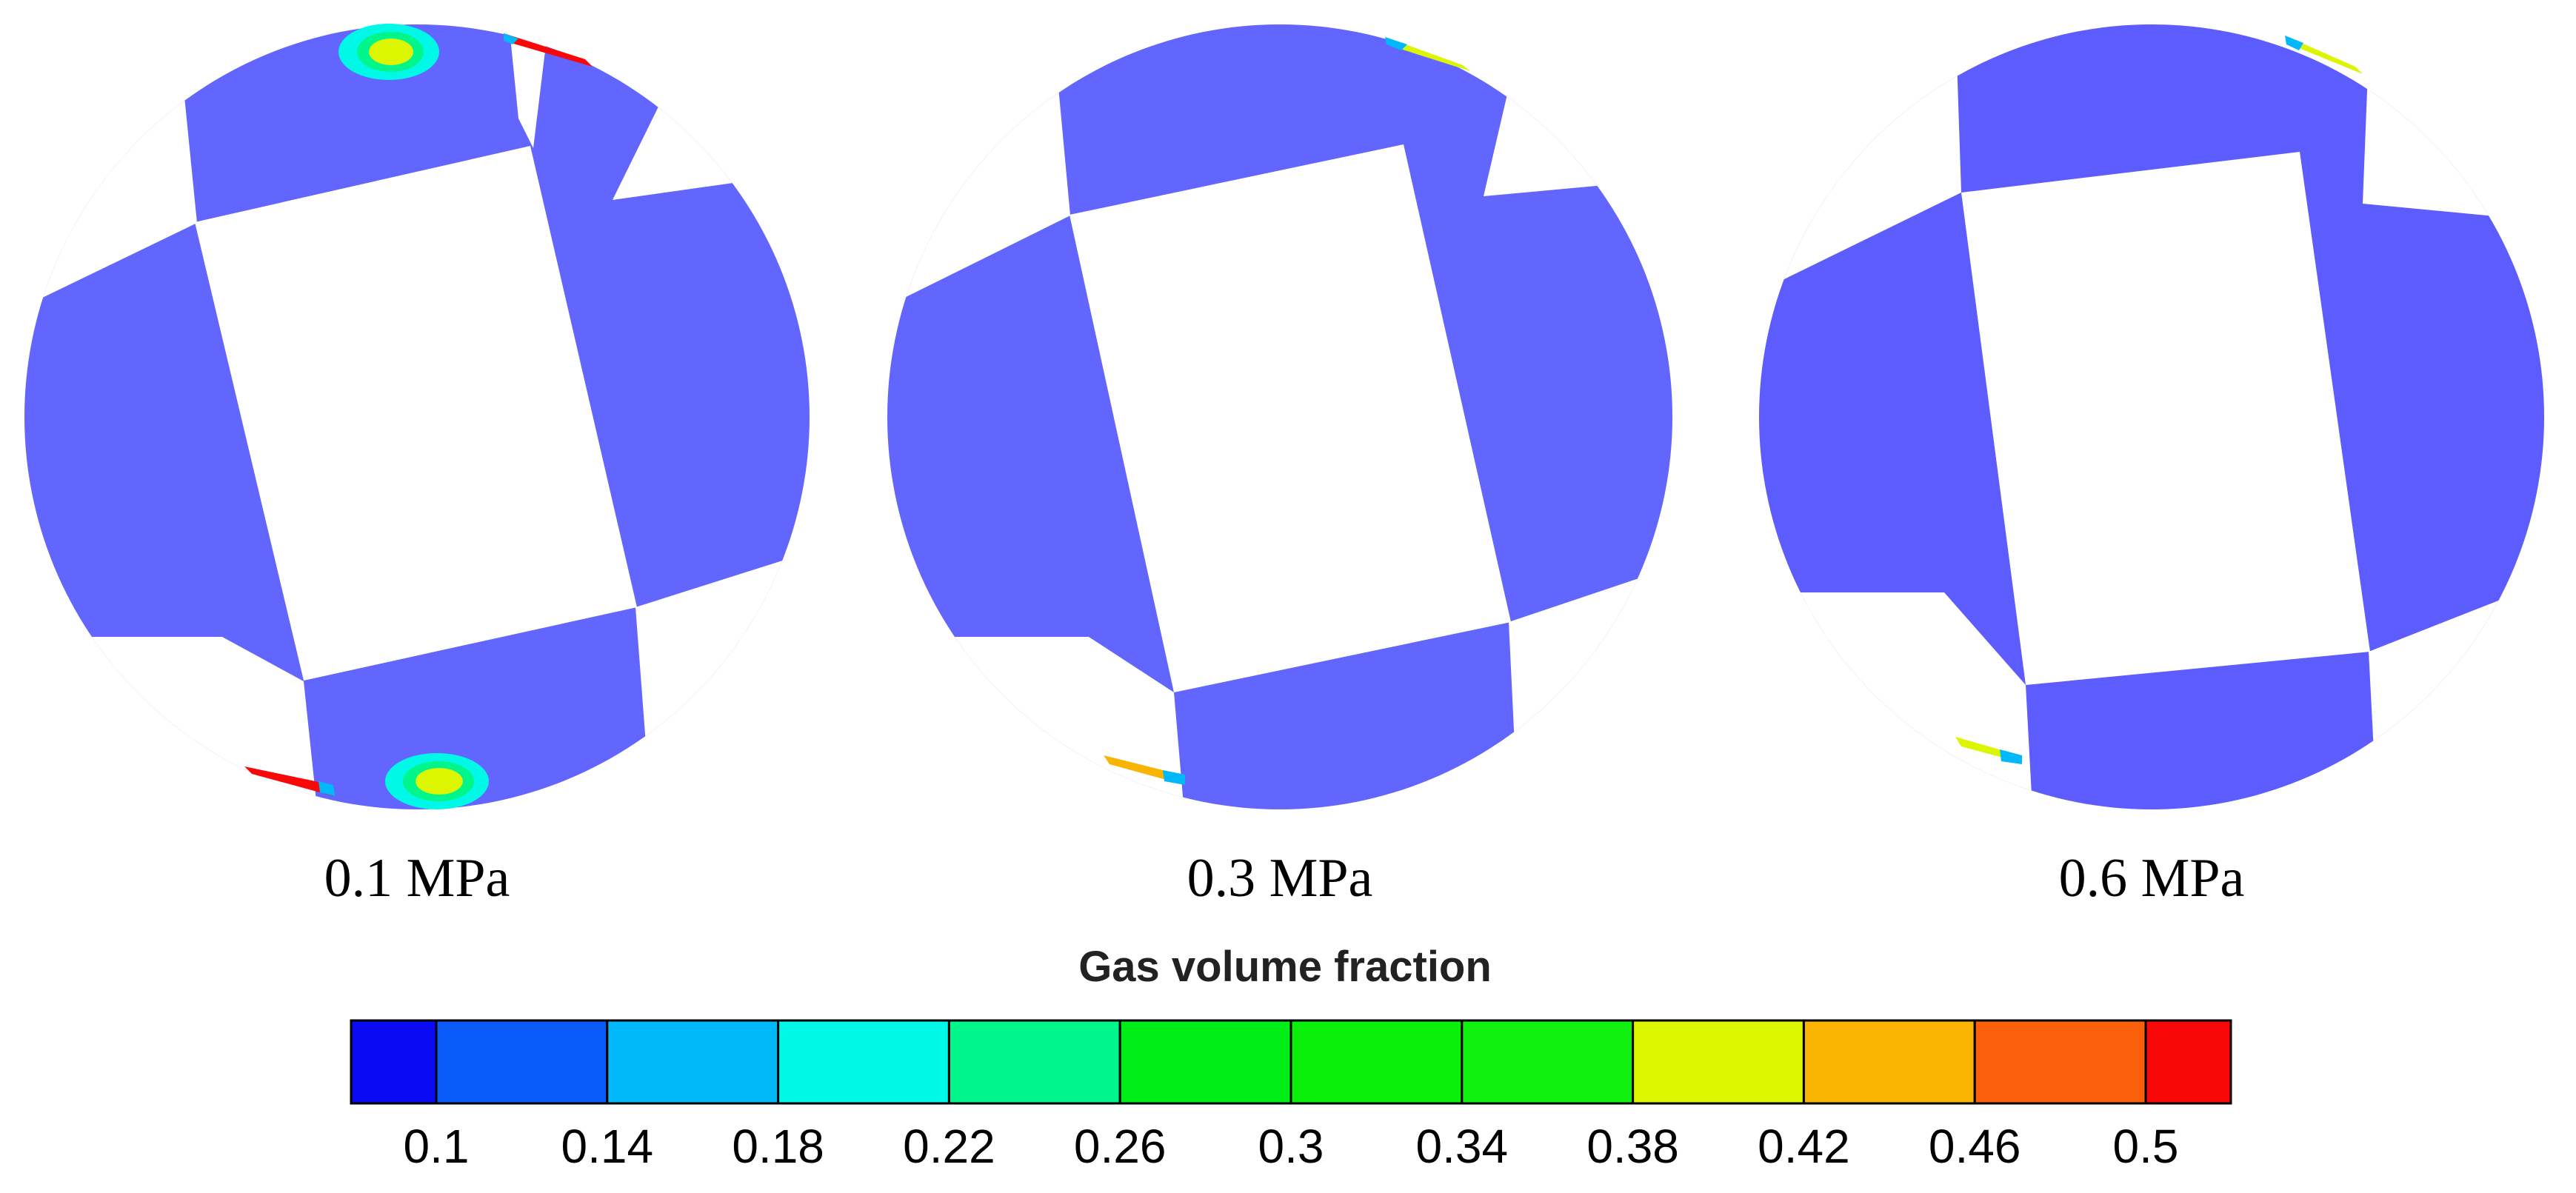 The image size is (2576, 1193). I want to click on colorbar, so click(1291, 1062).